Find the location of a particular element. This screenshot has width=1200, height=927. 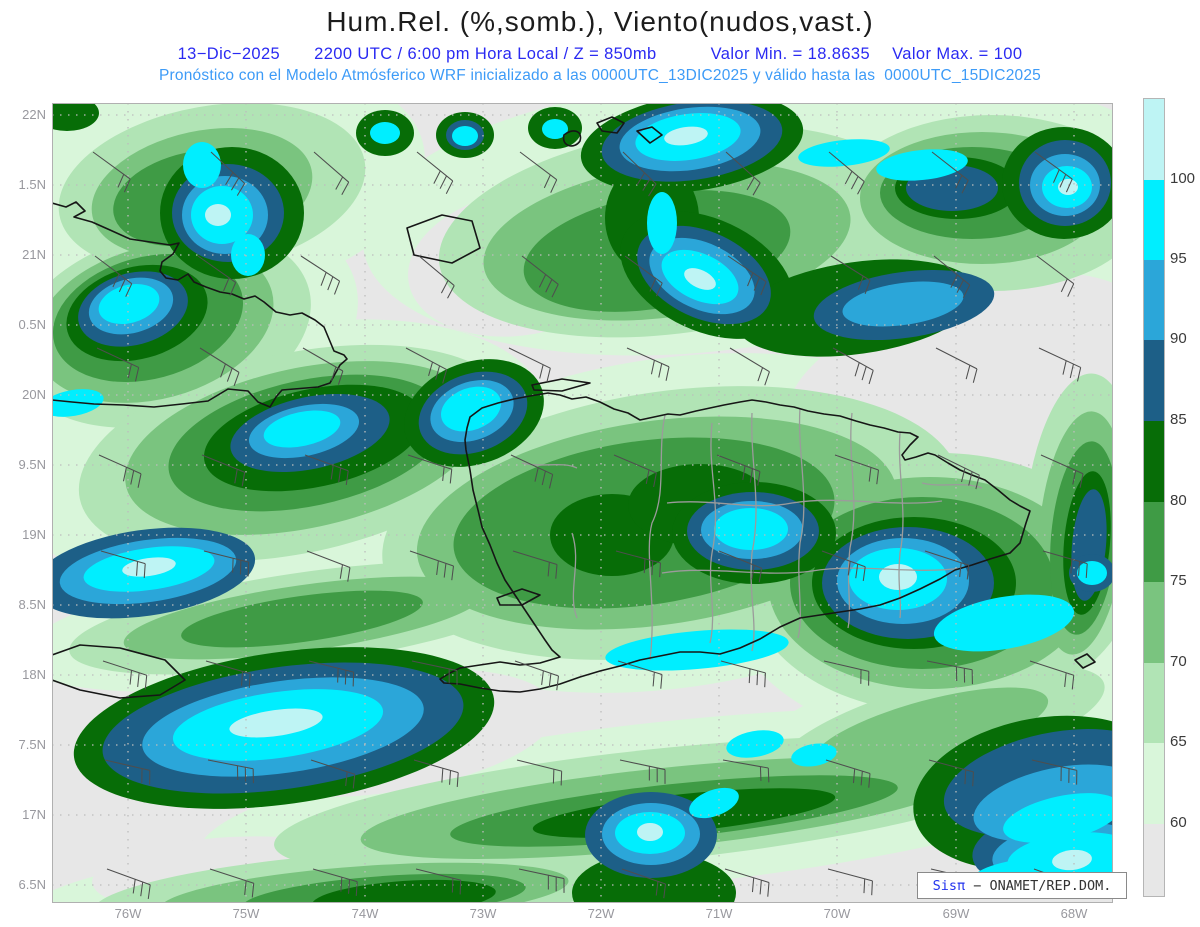

colorbar-tick-label: 90 is located at coordinates (1178, 338).